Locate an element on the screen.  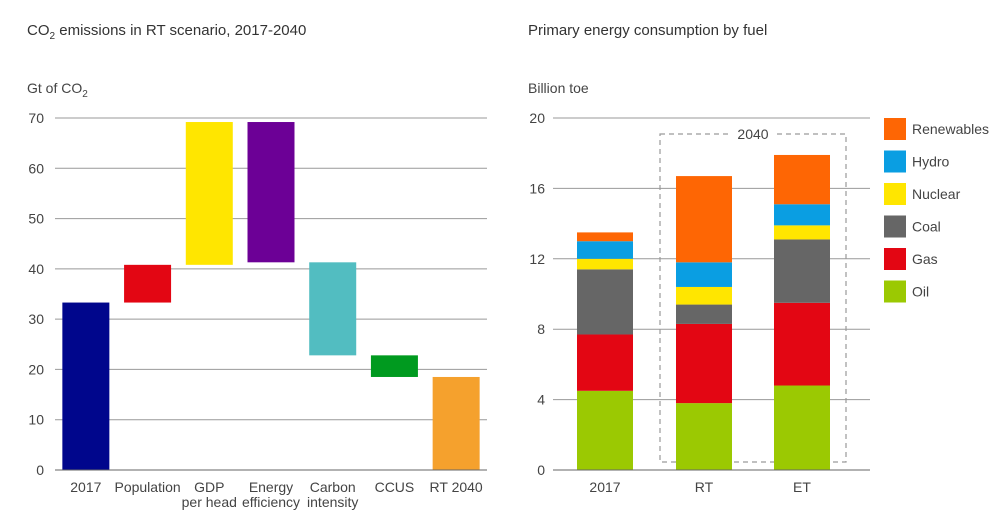
right-y-tick-label: 20 is located at coordinates (537, 118).